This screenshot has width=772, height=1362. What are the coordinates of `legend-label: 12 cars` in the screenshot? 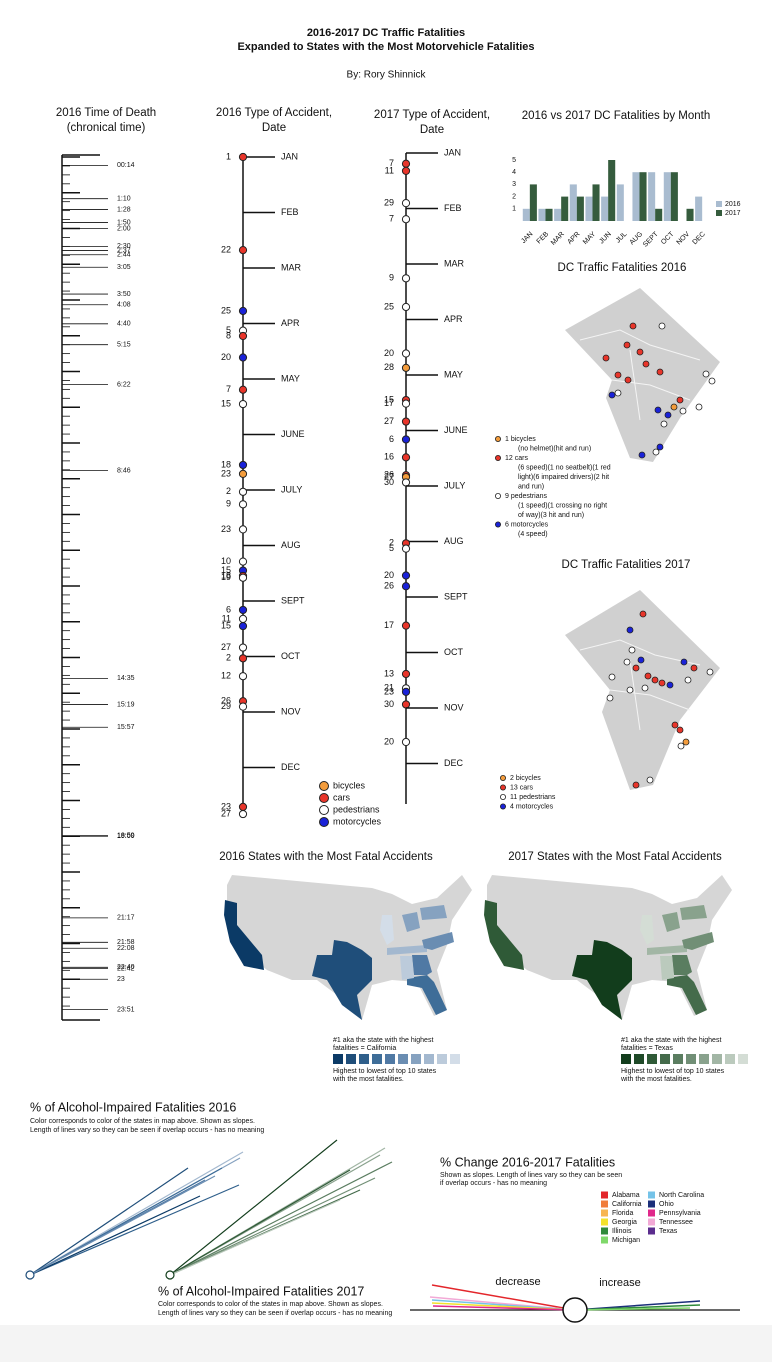 It's located at (516, 458).